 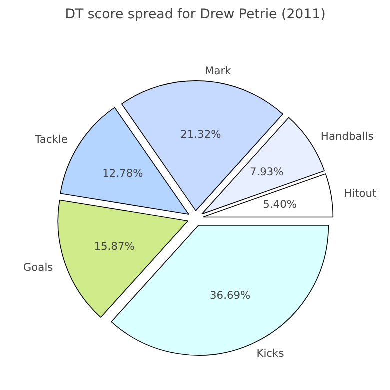 I want to click on data-label: 21.32%, so click(x=201, y=135).